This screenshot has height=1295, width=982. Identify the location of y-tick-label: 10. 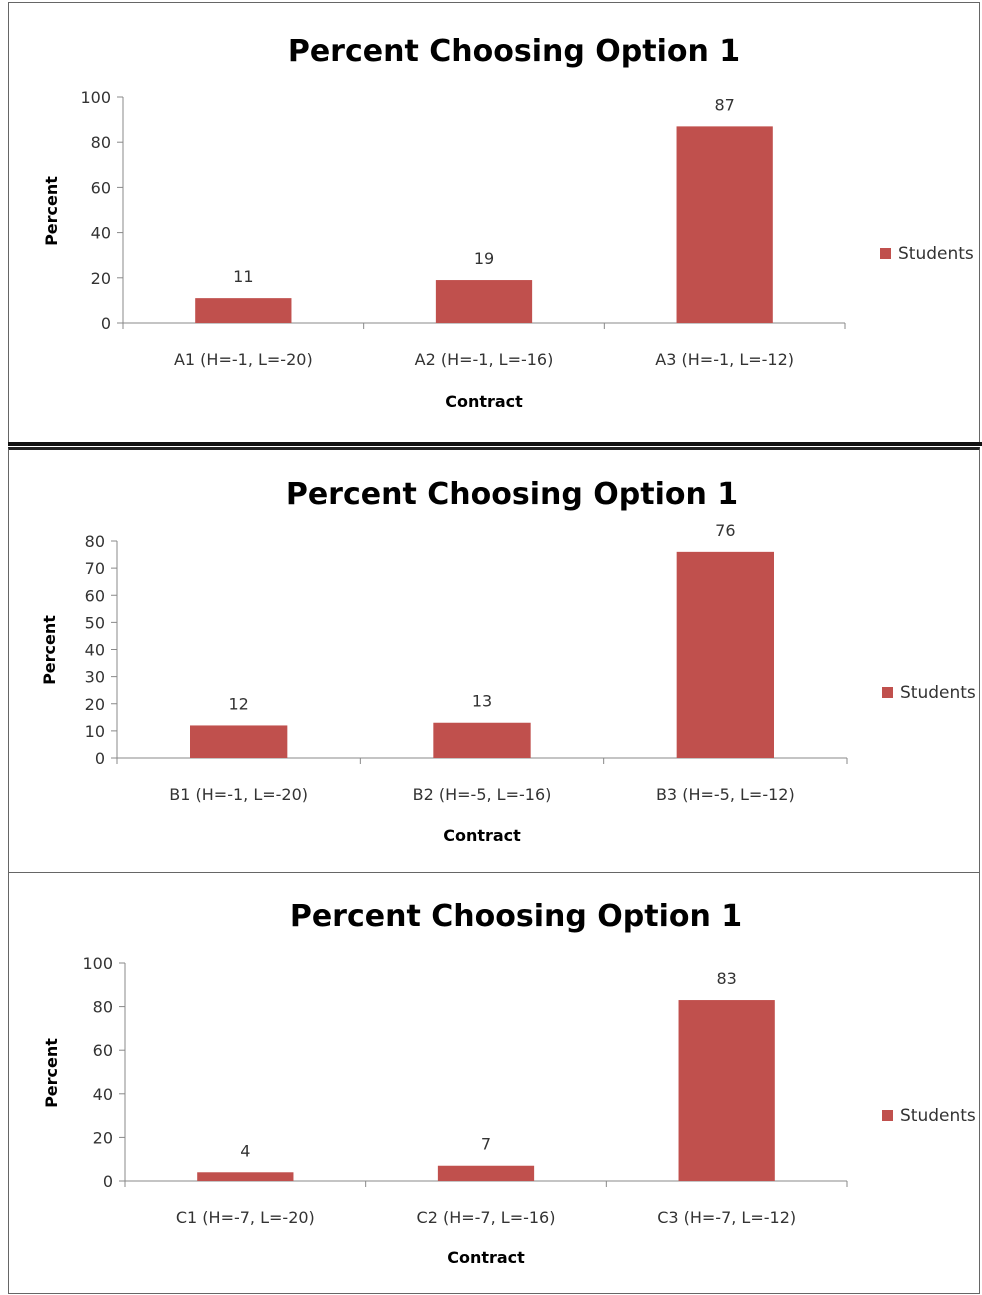
(95, 731).